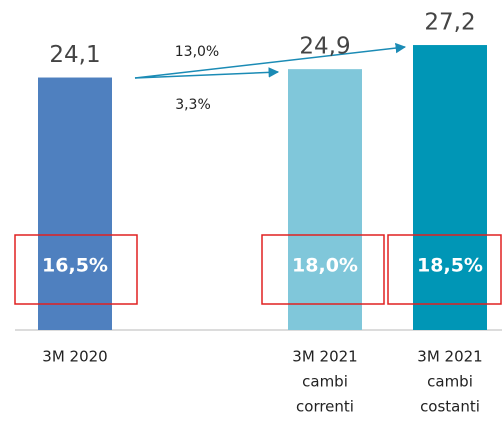 Image resolution: width=502 pixels, height=423 pixels. What do you see at coordinates (74, 357) in the screenshot?
I see `x-tick-label: 3M 2020` at bounding box center [74, 357].